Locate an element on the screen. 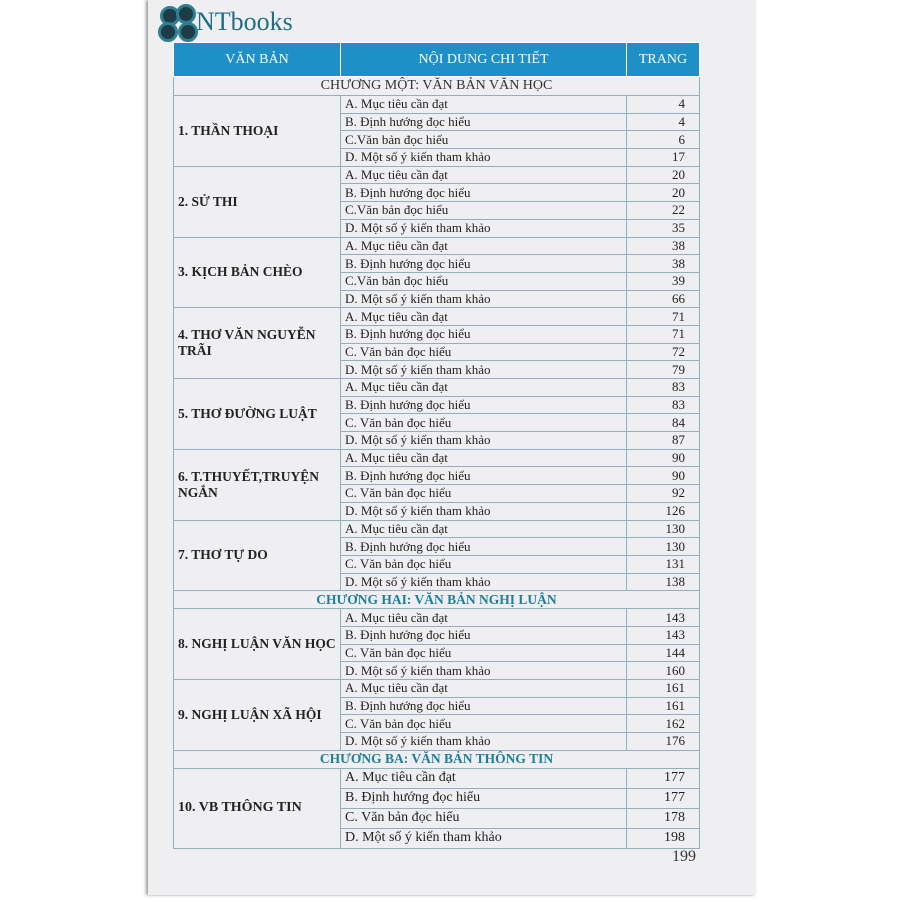 The width and height of the screenshot is (900, 900). page-ref: 79 is located at coordinates (663, 369).